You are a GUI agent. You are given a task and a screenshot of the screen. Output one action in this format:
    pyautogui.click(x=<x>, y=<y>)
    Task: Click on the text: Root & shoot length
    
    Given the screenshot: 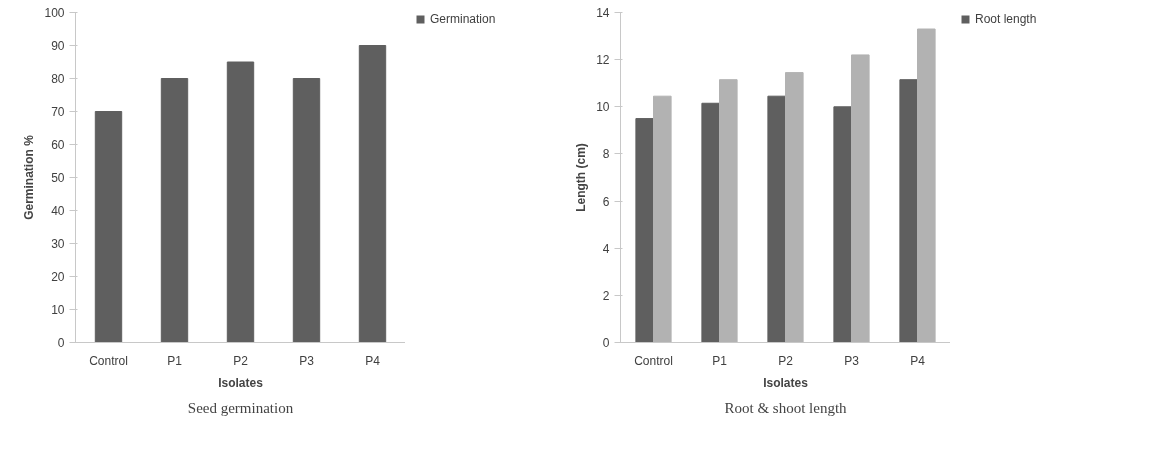 What is the action you would take?
    pyautogui.click(x=786, y=407)
    